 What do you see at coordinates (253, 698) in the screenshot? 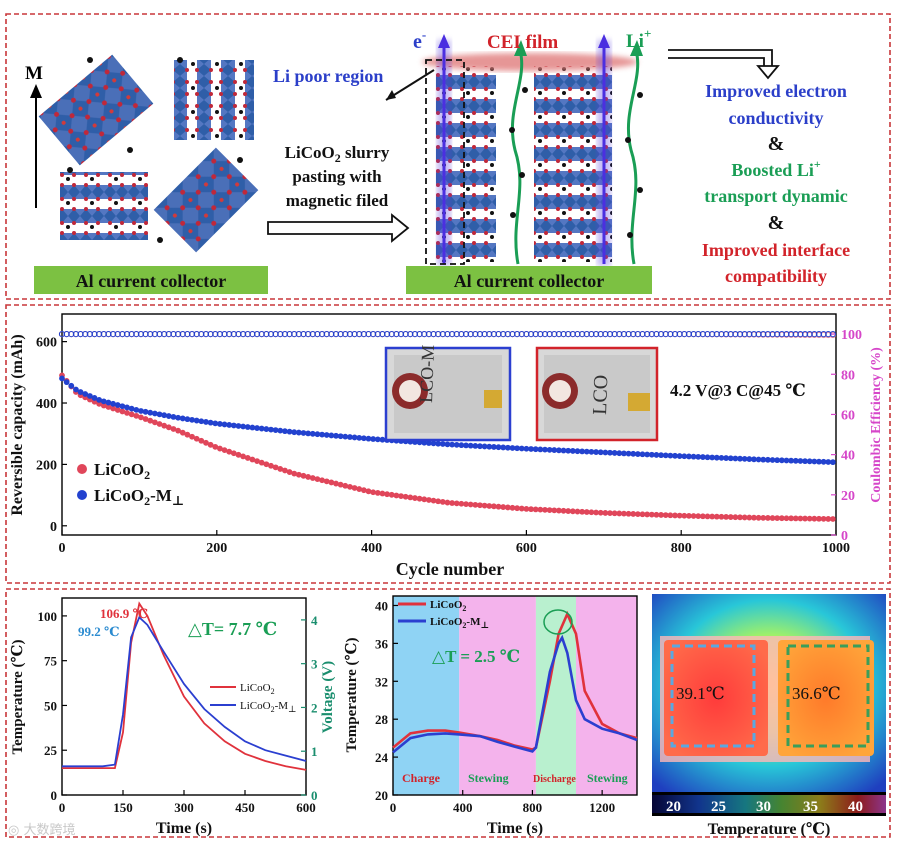
I see `temp-legend: LiCoO2 LiCoO2-M⊥` at bounding box center [253, 698].